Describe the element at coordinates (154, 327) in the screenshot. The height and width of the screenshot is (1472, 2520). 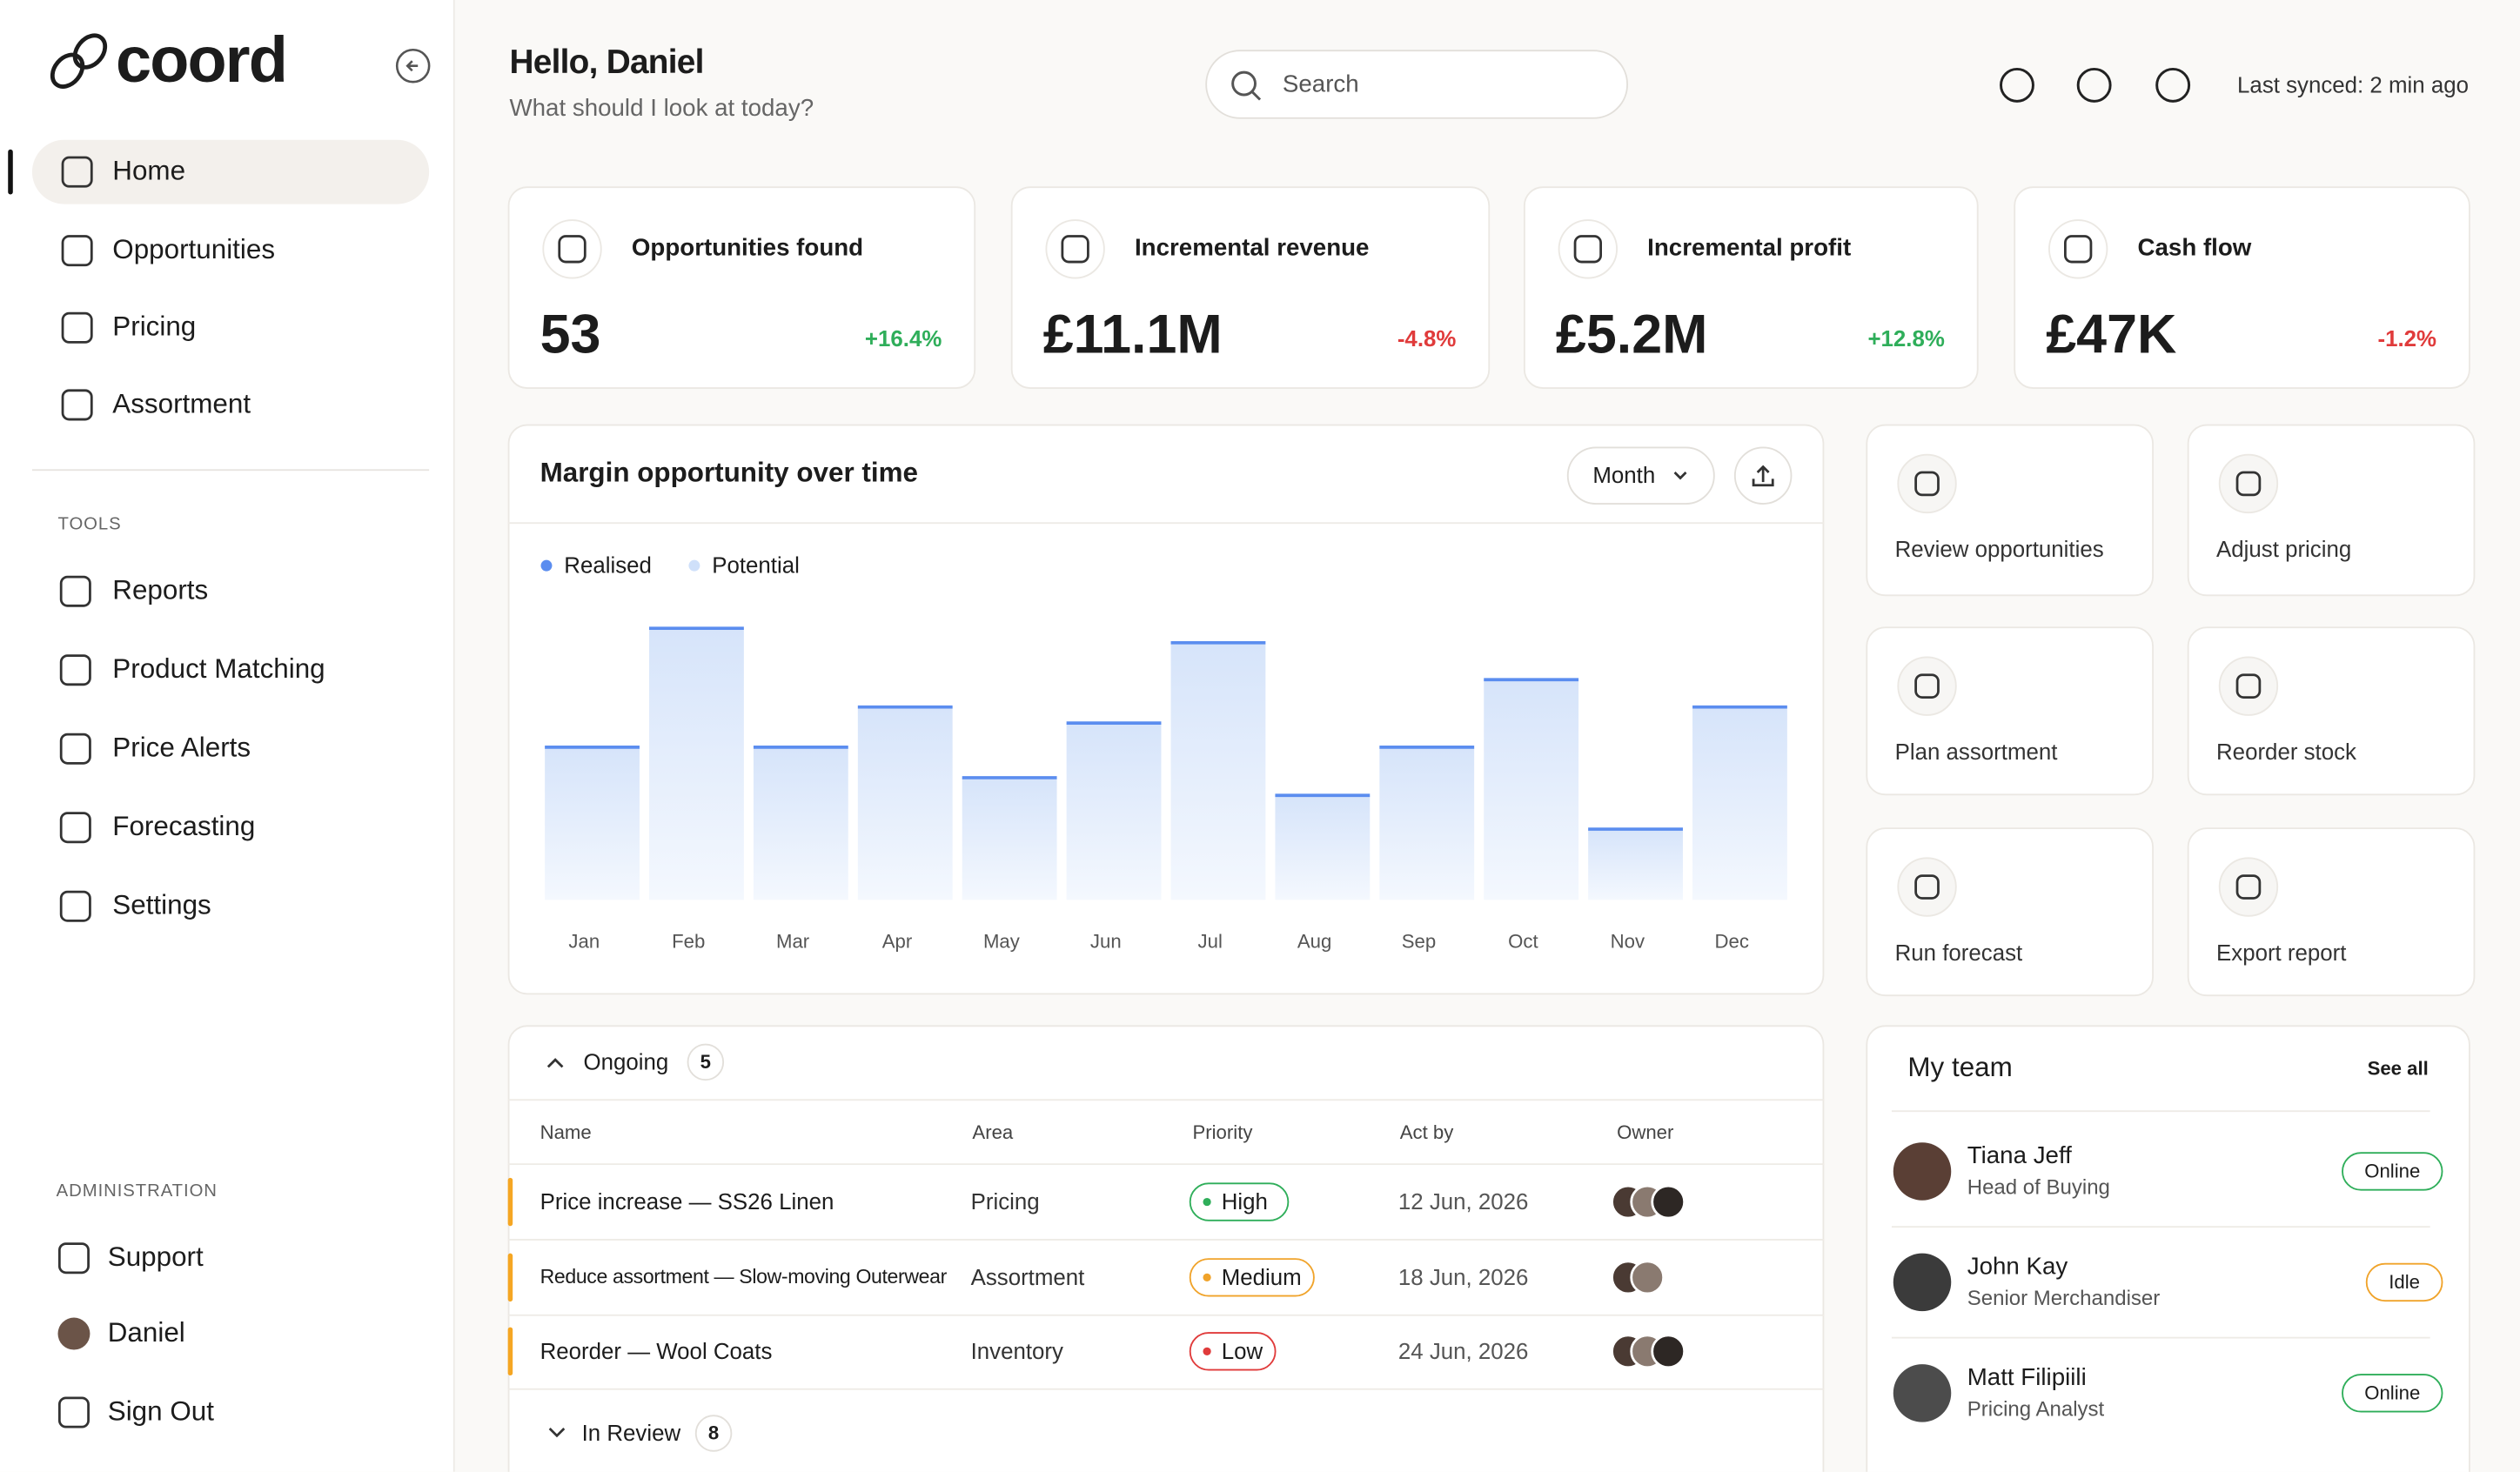
I see `nav-item: Pricing` at that location.